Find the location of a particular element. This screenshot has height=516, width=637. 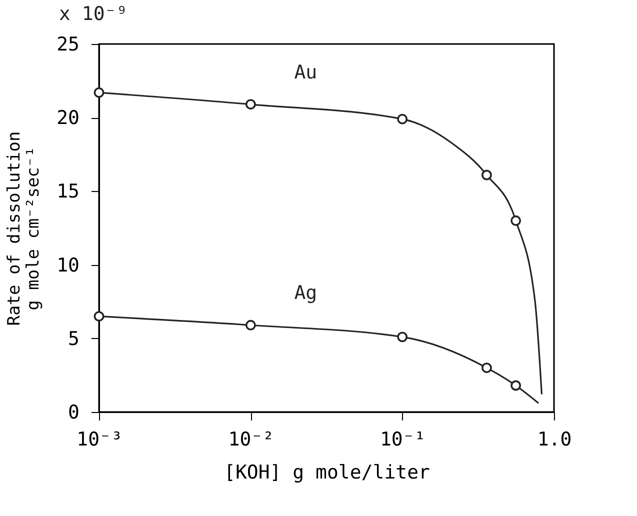

x-axis-title: [KOH] g mole/liter is located at coordinates (327, 473).